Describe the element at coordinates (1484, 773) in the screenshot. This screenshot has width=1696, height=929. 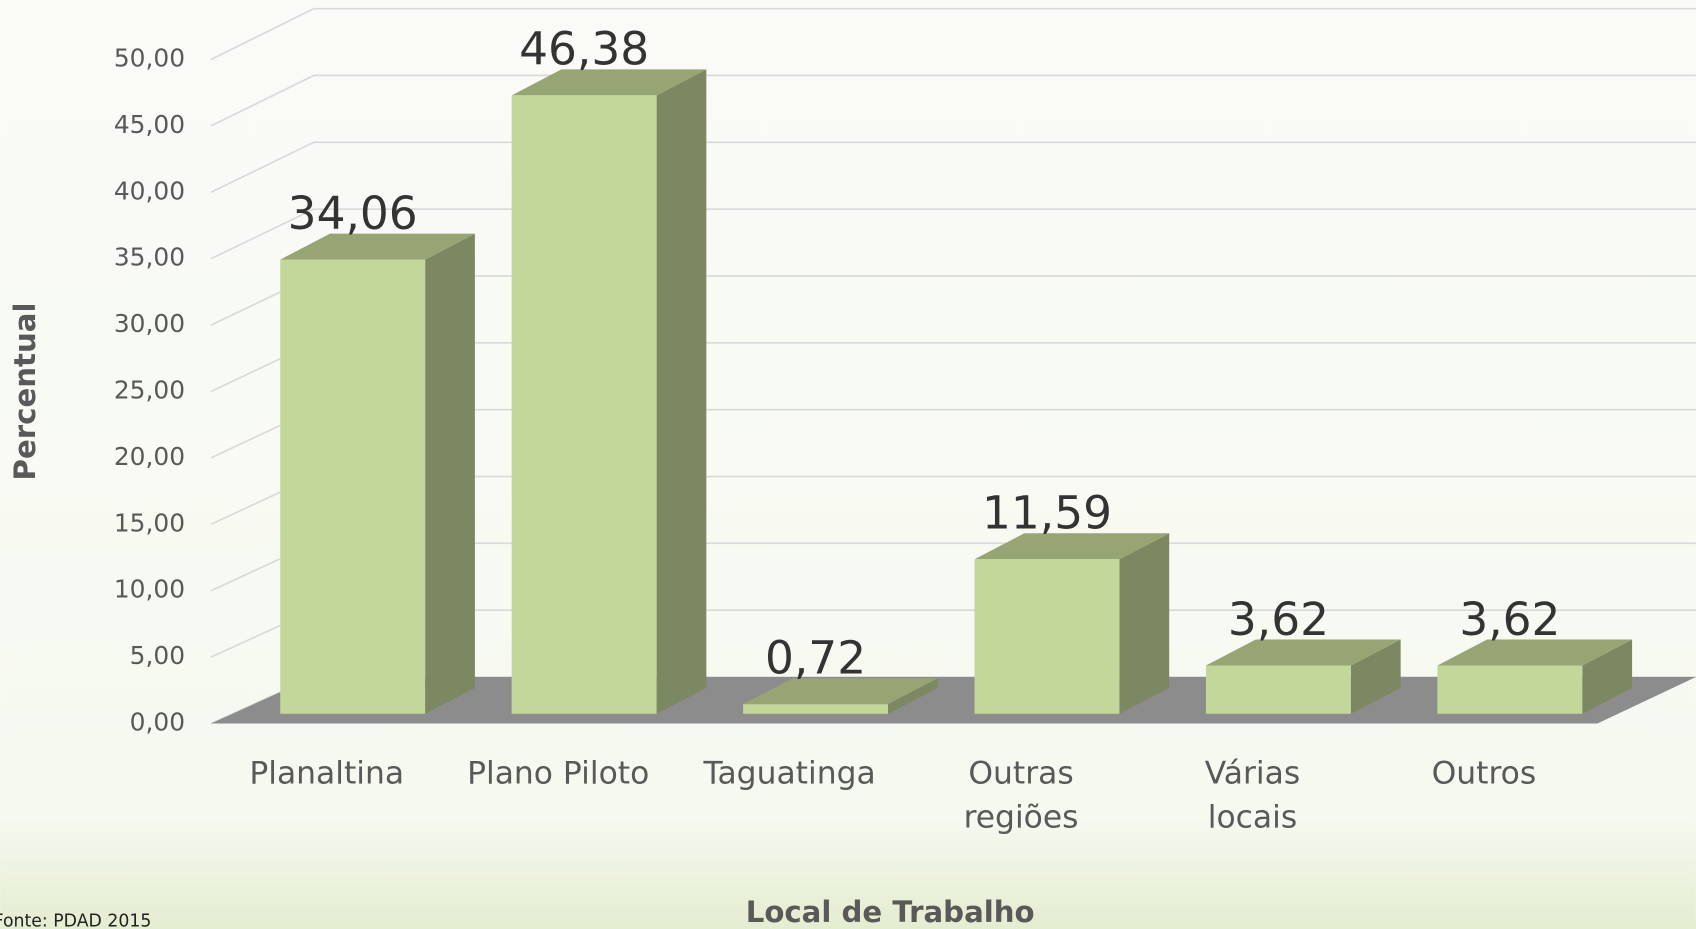
I see `x-tick-label: Outros` at that location.